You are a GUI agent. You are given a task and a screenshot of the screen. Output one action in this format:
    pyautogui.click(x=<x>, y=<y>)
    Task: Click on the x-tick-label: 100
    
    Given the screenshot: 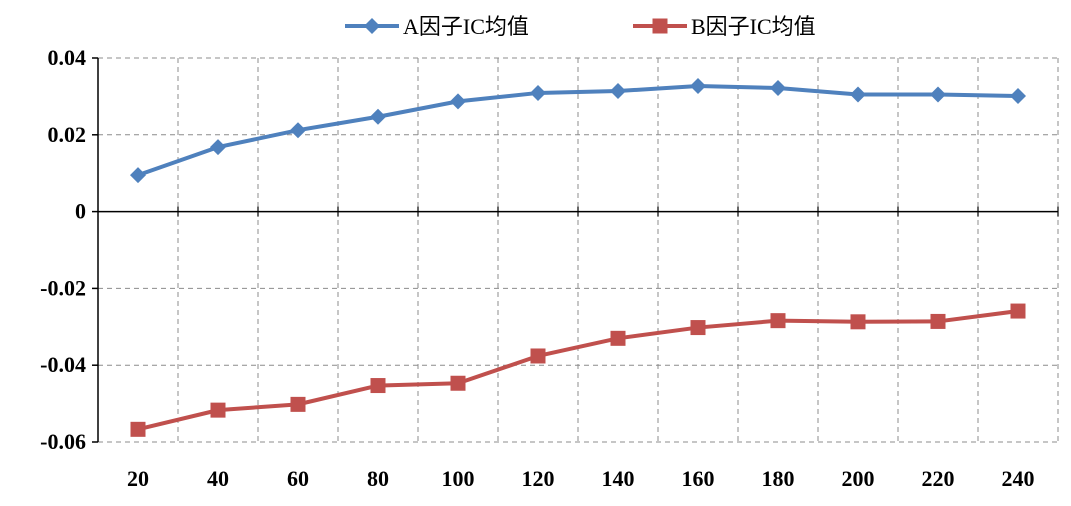 What is the action you would take?
    pyautogui.click(x=458, y=478)
    